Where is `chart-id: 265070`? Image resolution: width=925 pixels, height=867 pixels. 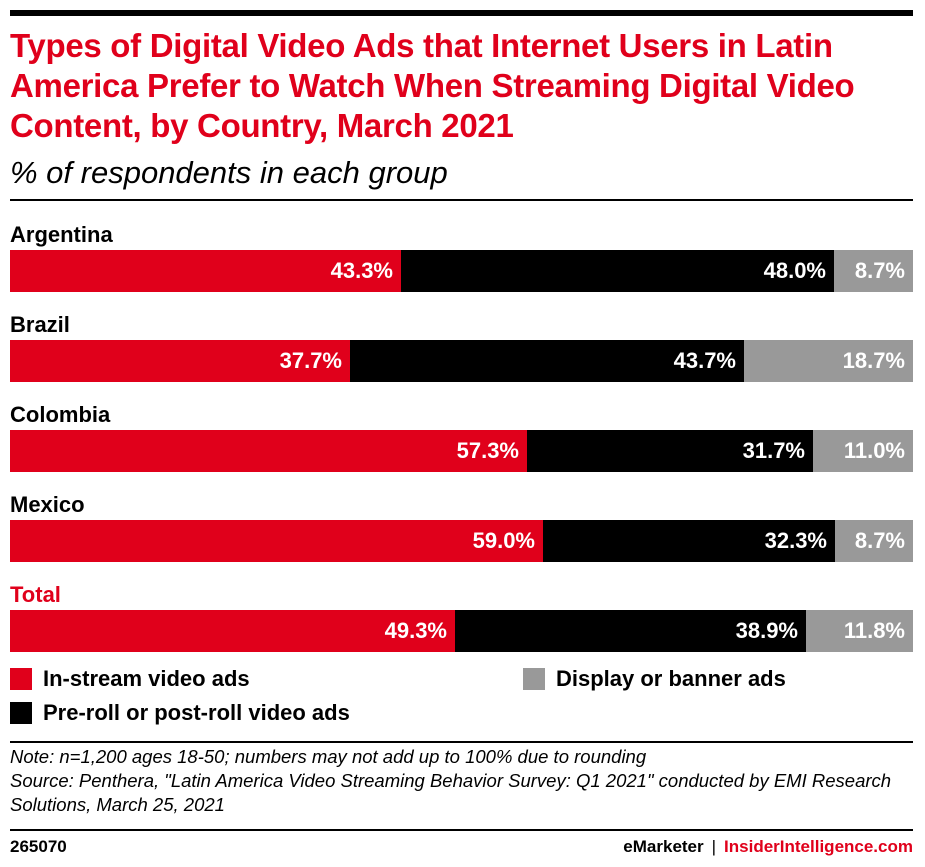 chart-id: 265070 is located at coordinates (38, 846).